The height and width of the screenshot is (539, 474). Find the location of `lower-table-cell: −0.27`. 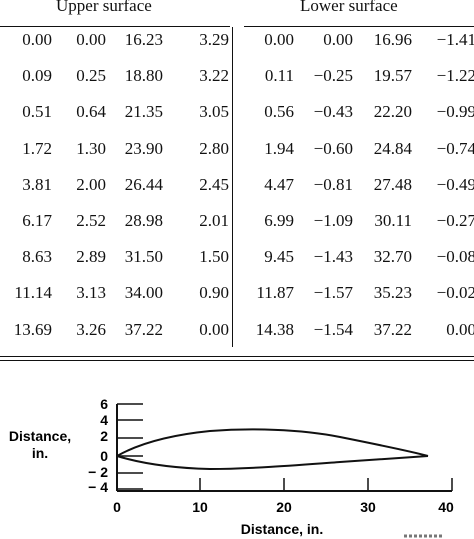

lower-table-cell: −0.27 is located at coordinates (455, 220).